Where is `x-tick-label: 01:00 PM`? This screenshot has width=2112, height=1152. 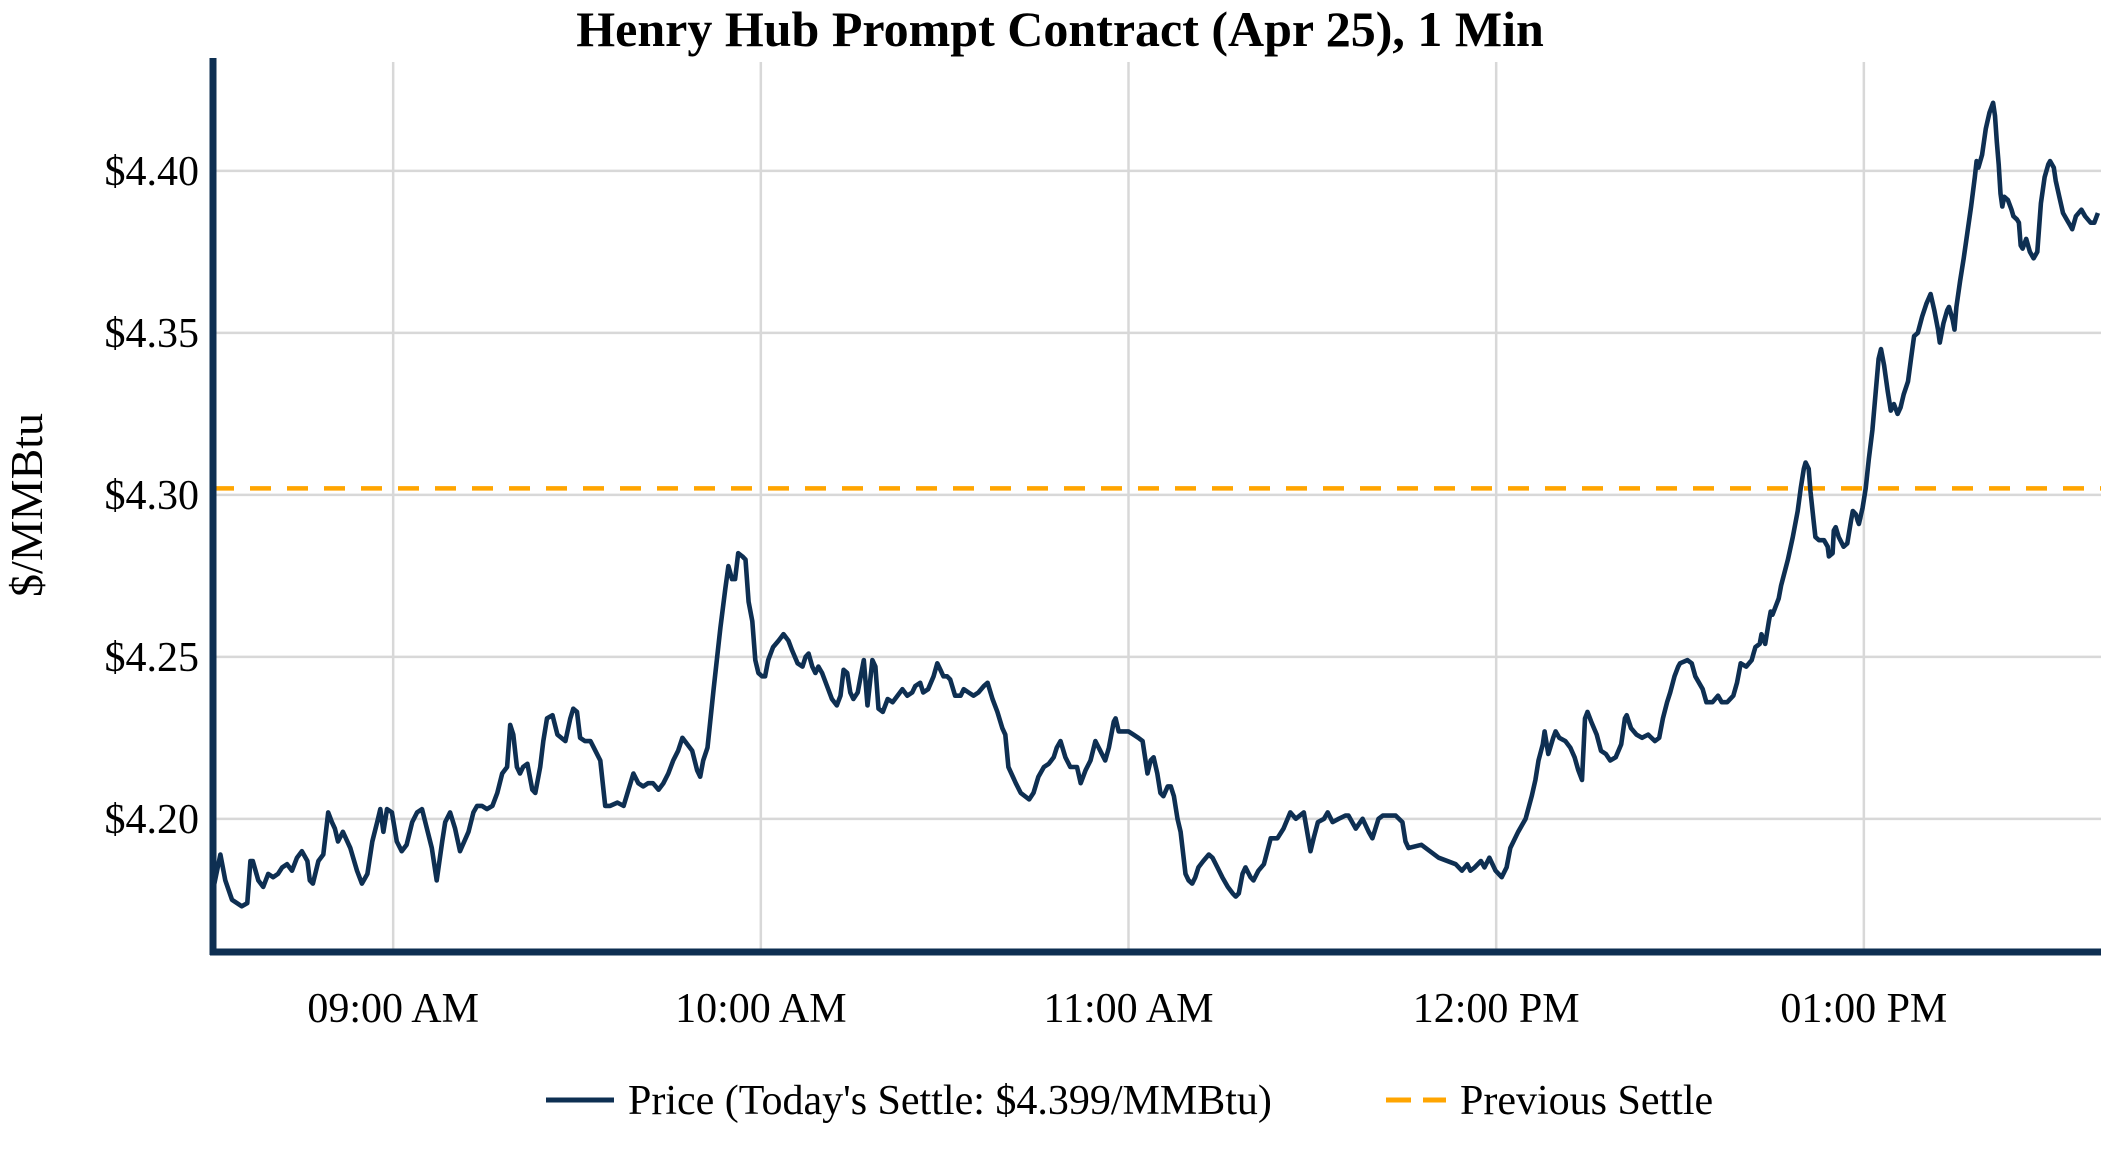 x-tick-label: 01:00 PM is located at coordinates (1863, 1009).